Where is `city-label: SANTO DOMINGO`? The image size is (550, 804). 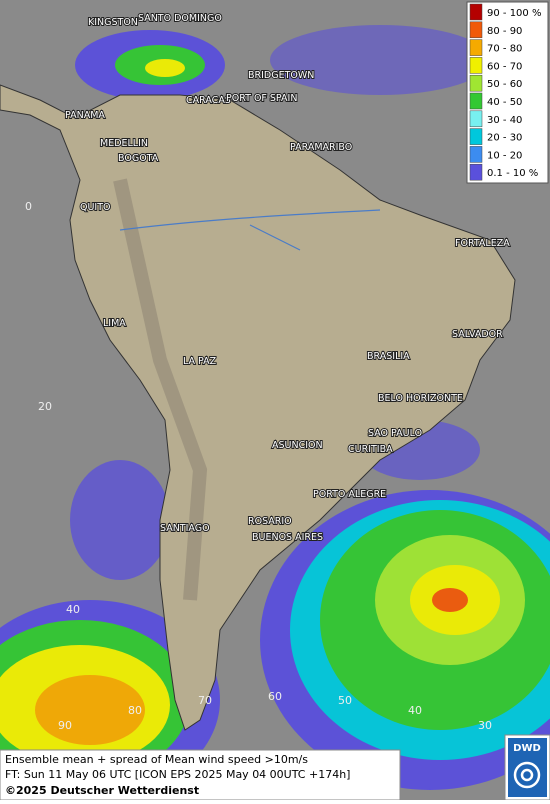
city-label: SANTO DOMINGO is located at coordinates (180, 18).